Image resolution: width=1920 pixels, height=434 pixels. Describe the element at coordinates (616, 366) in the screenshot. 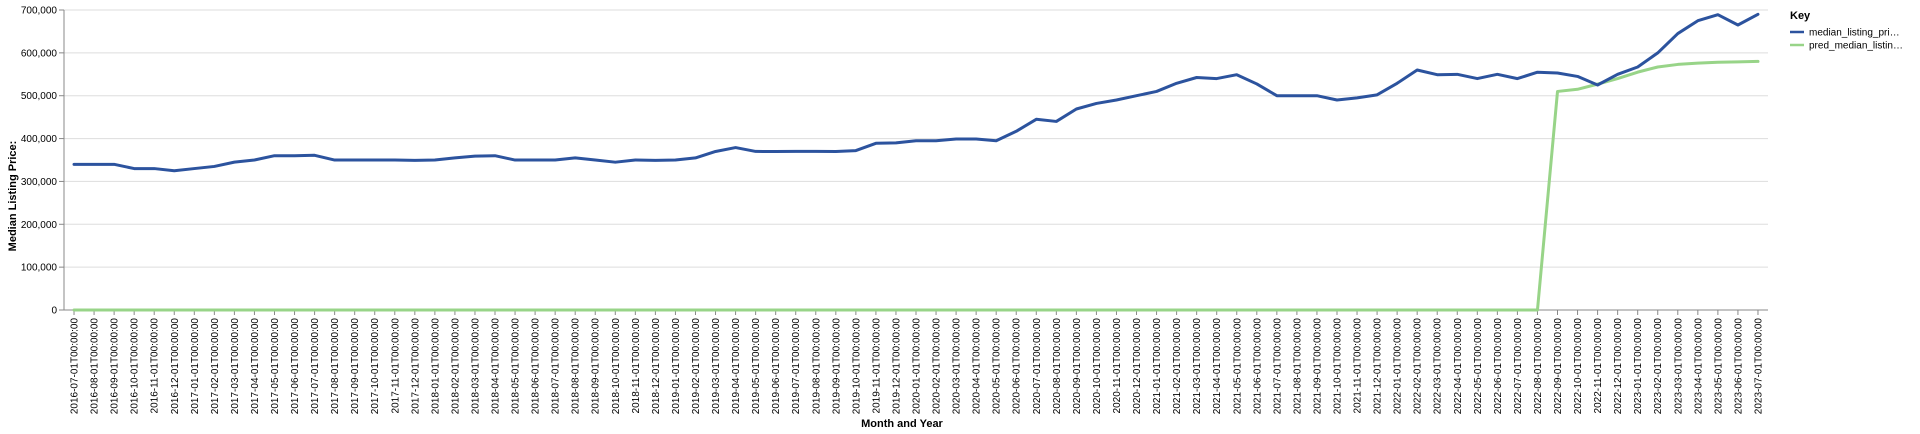

I see `x-tick-label: 2018-10-01T00:00:00` at that location.